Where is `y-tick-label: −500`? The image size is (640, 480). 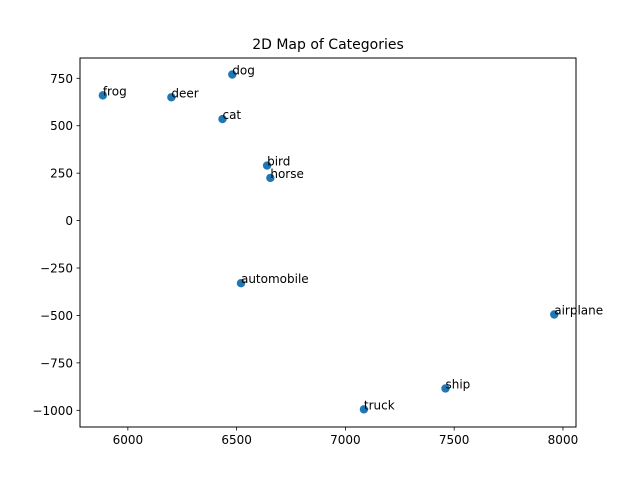 y-tick-label: −500 is located at coordinates (56, 316).